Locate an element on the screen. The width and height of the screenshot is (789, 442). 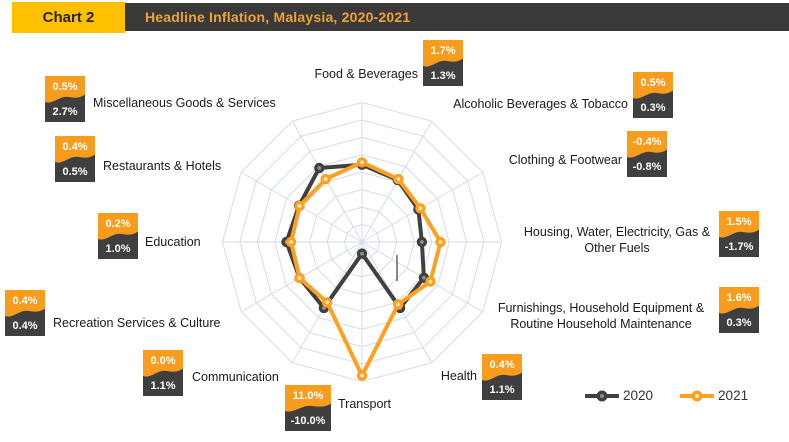
value-2020: -10.0% is located at coordinates (308, 421).